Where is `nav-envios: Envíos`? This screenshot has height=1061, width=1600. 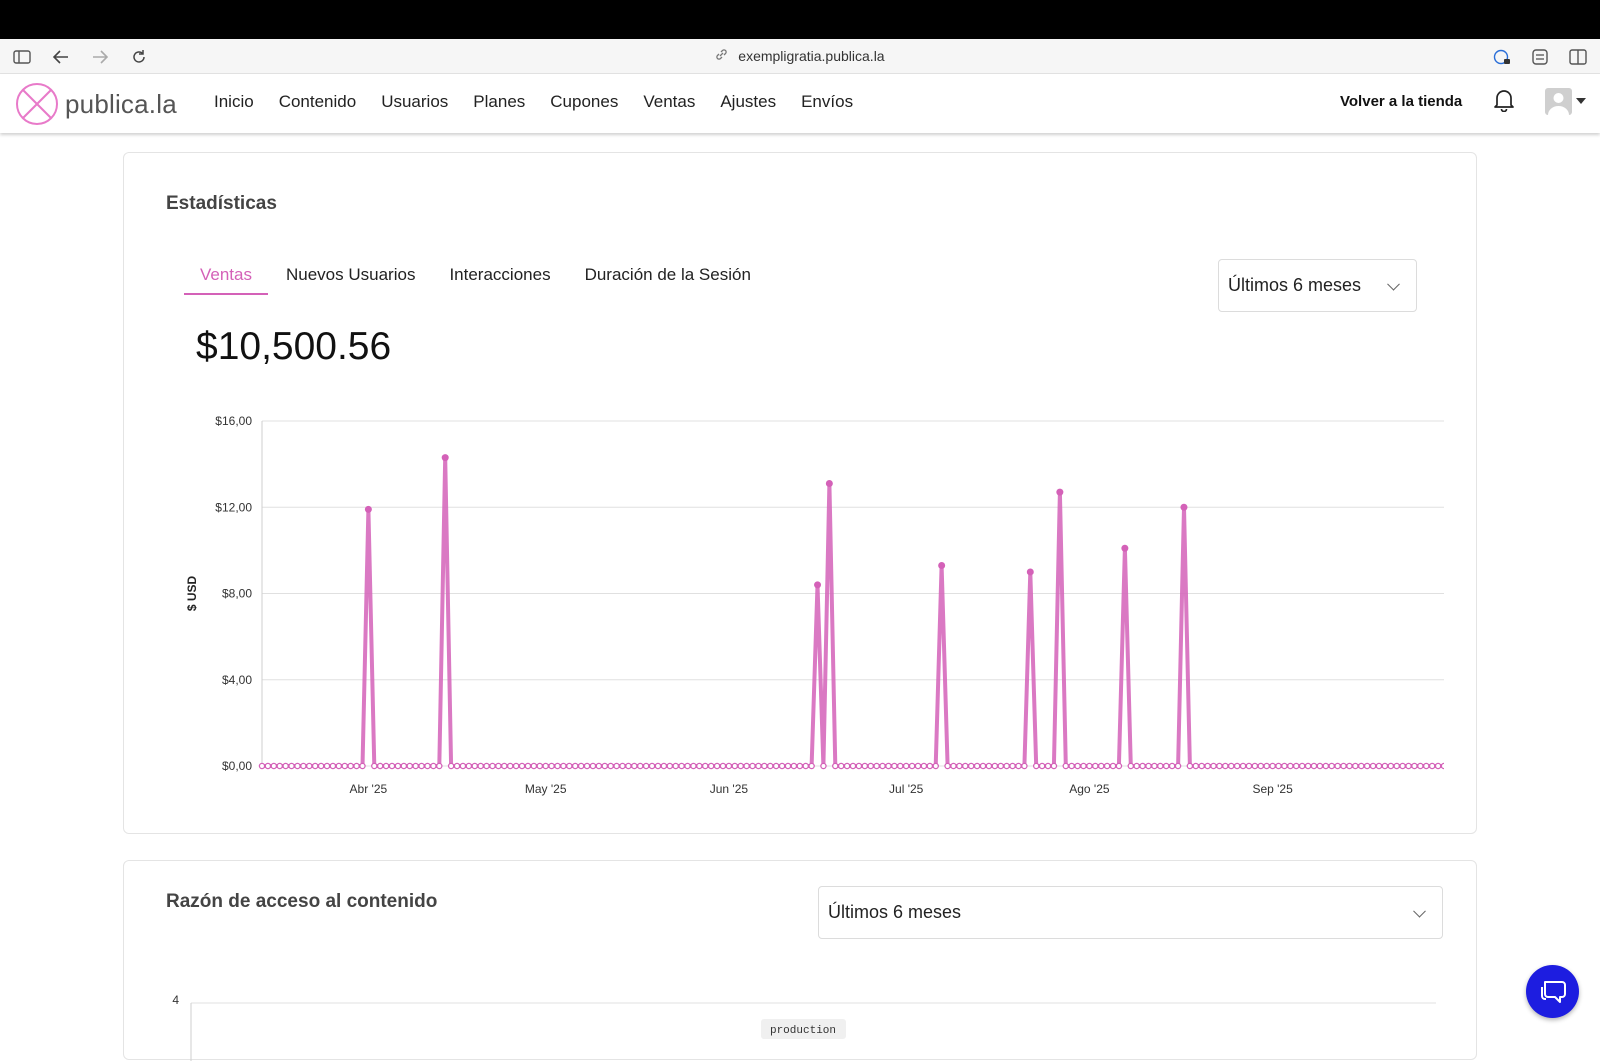 nav-envios: Envíos is located at coordinates (827, 101).